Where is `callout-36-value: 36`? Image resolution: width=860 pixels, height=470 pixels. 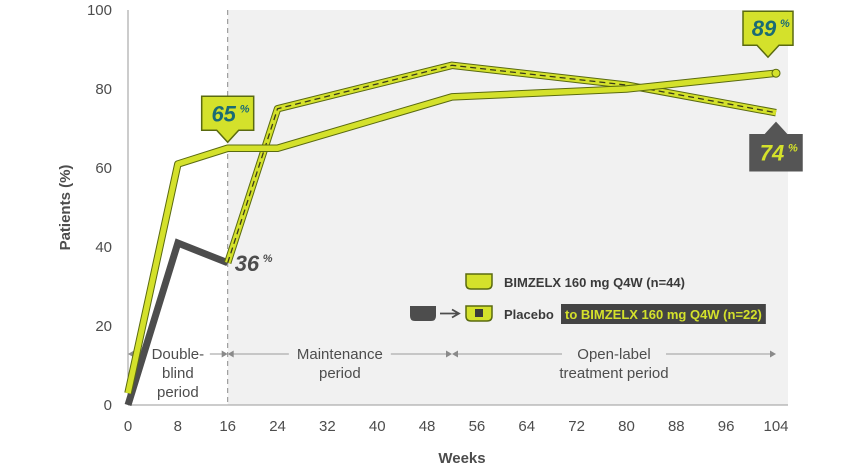 callout-36-value: 36 is located at coordinates (247, 263).